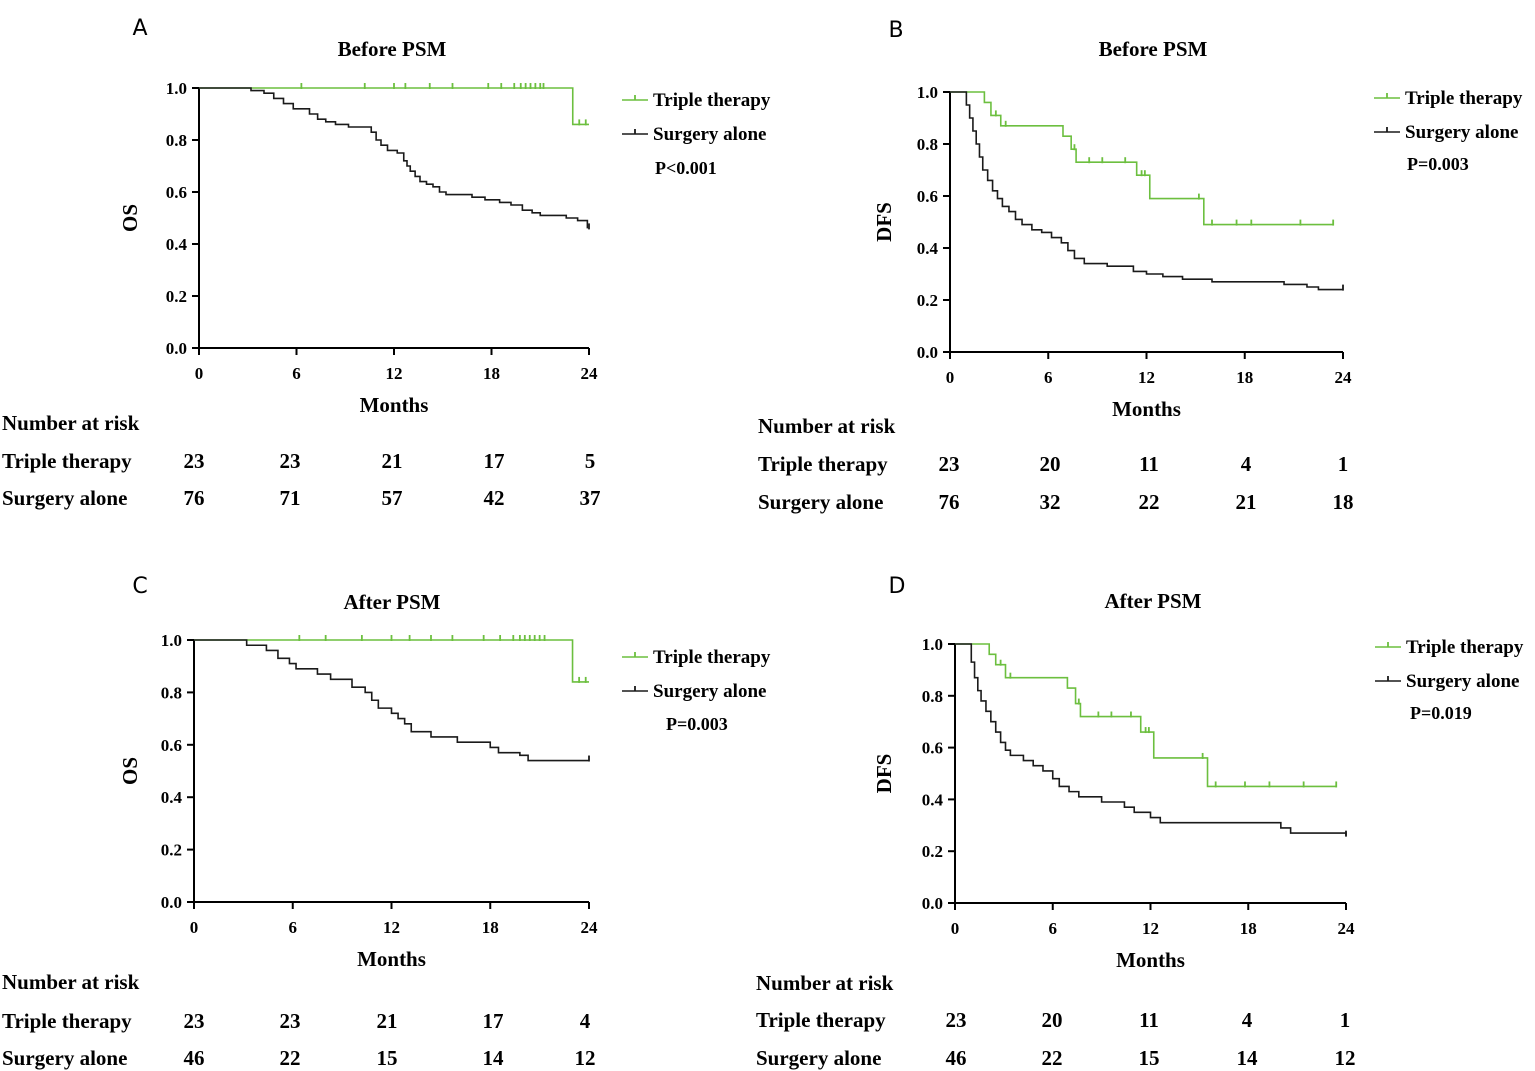 This screenshot has height=1071, width=1535. What do you see at coordinates (130, 771) in the screenshot?
I see `panel-c-y-label: OS` at bounding box center [130, 771].